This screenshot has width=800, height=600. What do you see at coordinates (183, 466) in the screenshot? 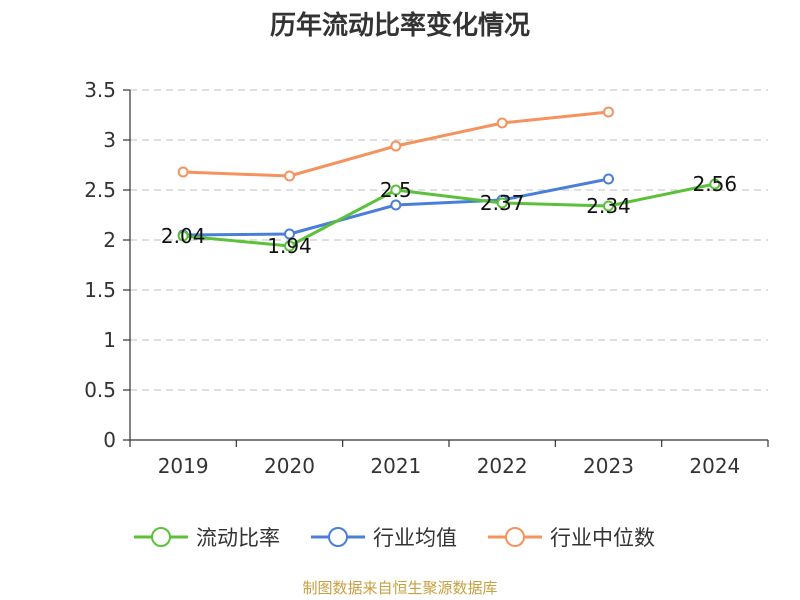
I see `x-tick-label: 2019` at bounding box center [183, 466].